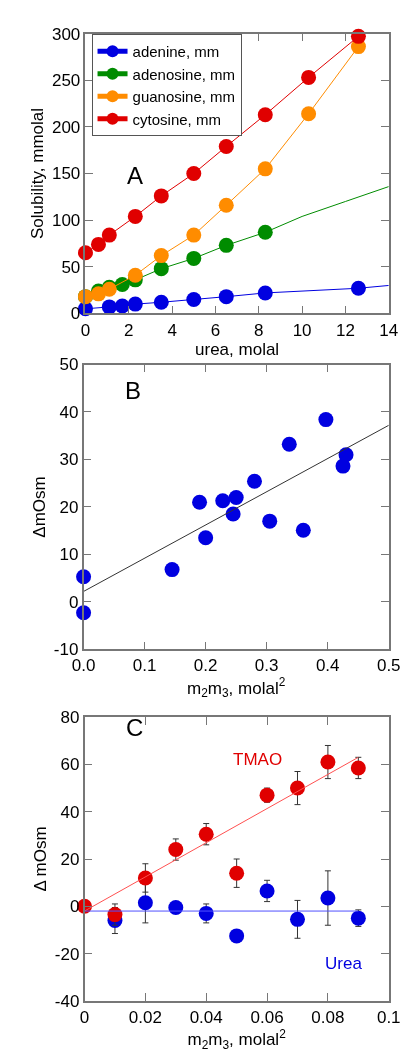 The image size is (413, 1062). Describe the element at coordinates (267, 1018) in the screenshot. I see `x-tick-label: 0.06` at that location.